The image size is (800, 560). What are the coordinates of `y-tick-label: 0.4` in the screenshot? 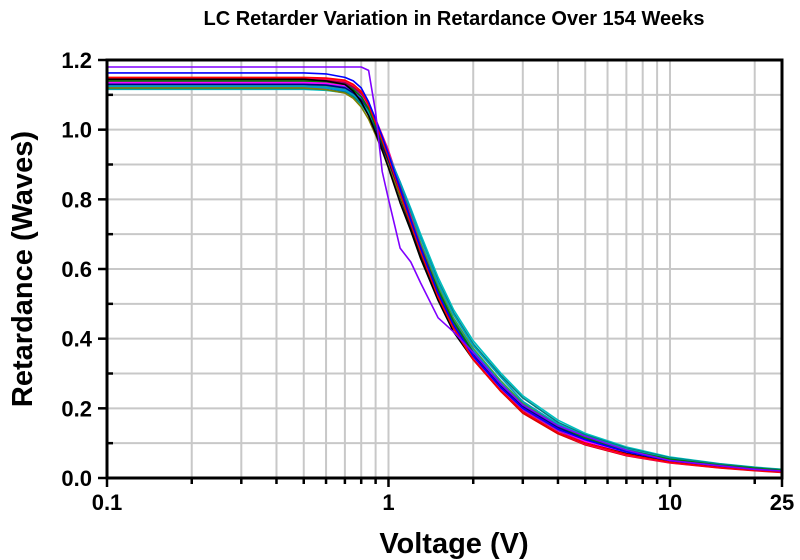 It's located at (76, 339).